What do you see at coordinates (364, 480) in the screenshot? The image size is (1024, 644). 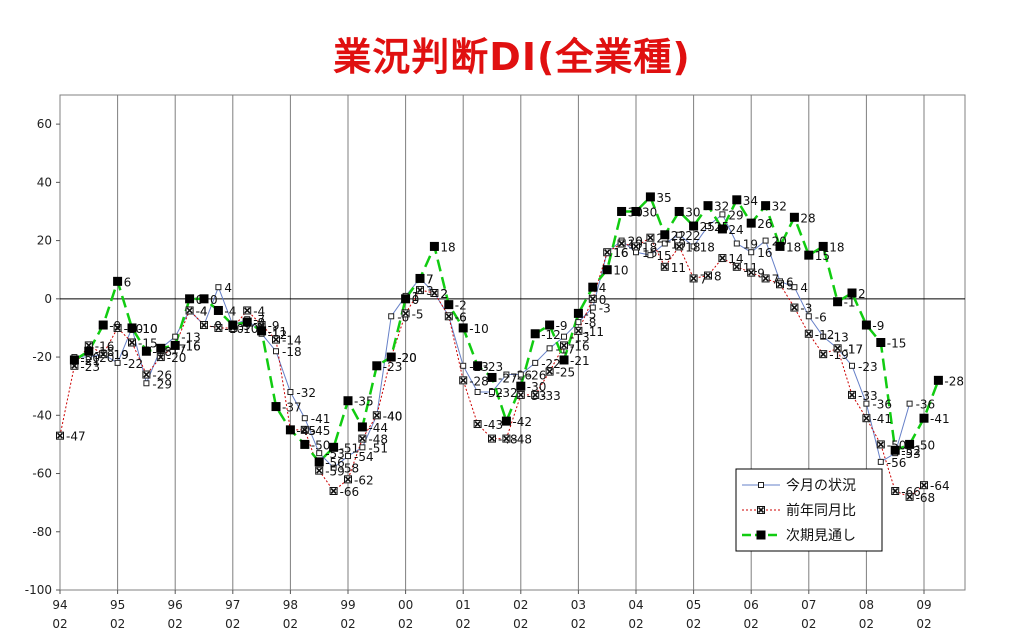 I see `data-label: -62` at bounding box center [364, 480].